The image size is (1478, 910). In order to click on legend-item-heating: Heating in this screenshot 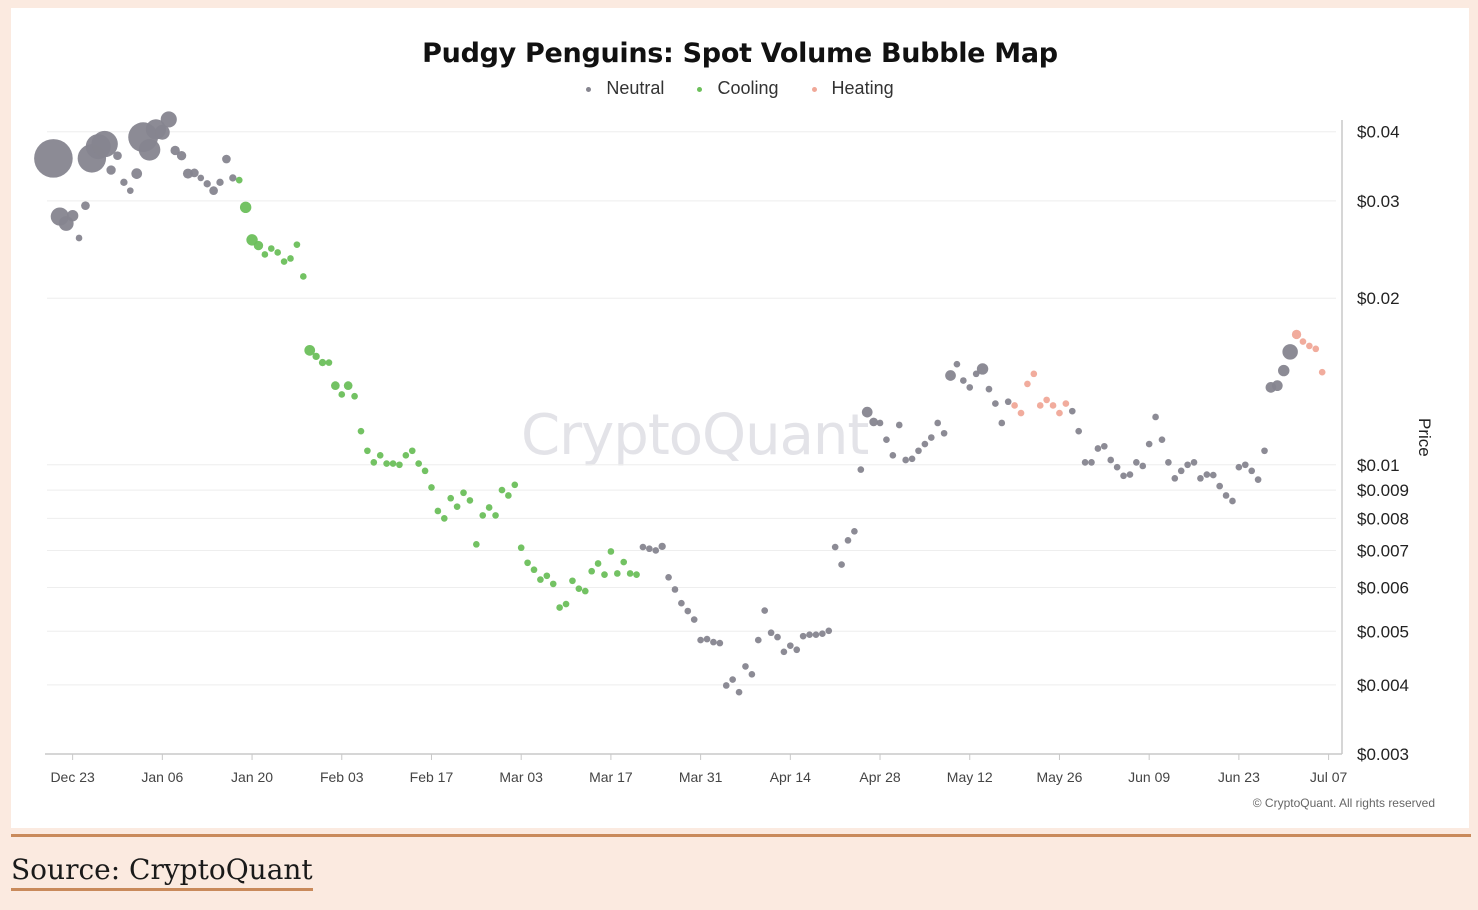, I will do `click(852, 88)`.